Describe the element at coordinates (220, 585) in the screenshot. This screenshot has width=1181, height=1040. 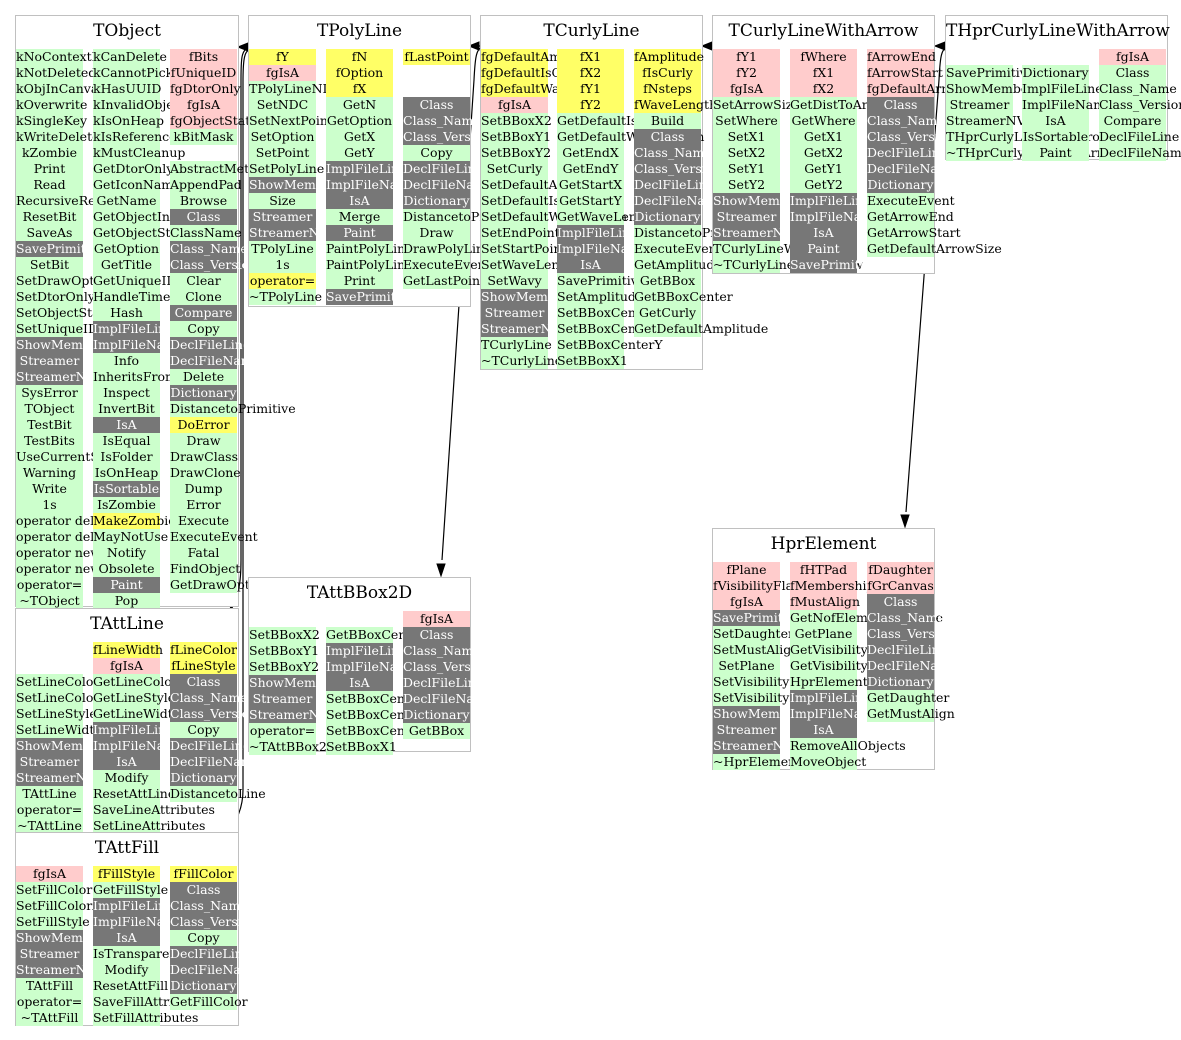
I see `member-entry: GetDrawOption` at that location.